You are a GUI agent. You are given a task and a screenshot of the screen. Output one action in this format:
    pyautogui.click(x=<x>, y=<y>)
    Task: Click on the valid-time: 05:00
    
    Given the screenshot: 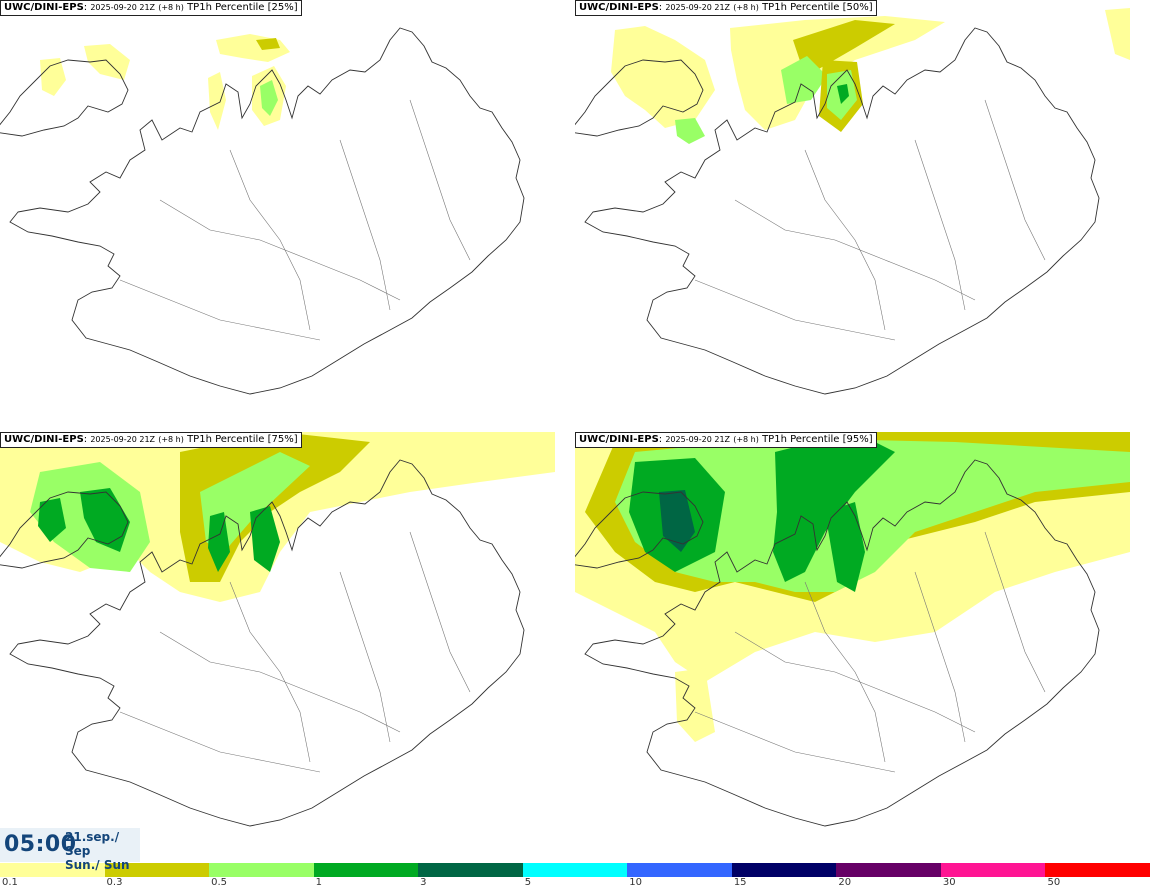 What is the action you would take?
    pyautogui.click(x=40, y=844)
    